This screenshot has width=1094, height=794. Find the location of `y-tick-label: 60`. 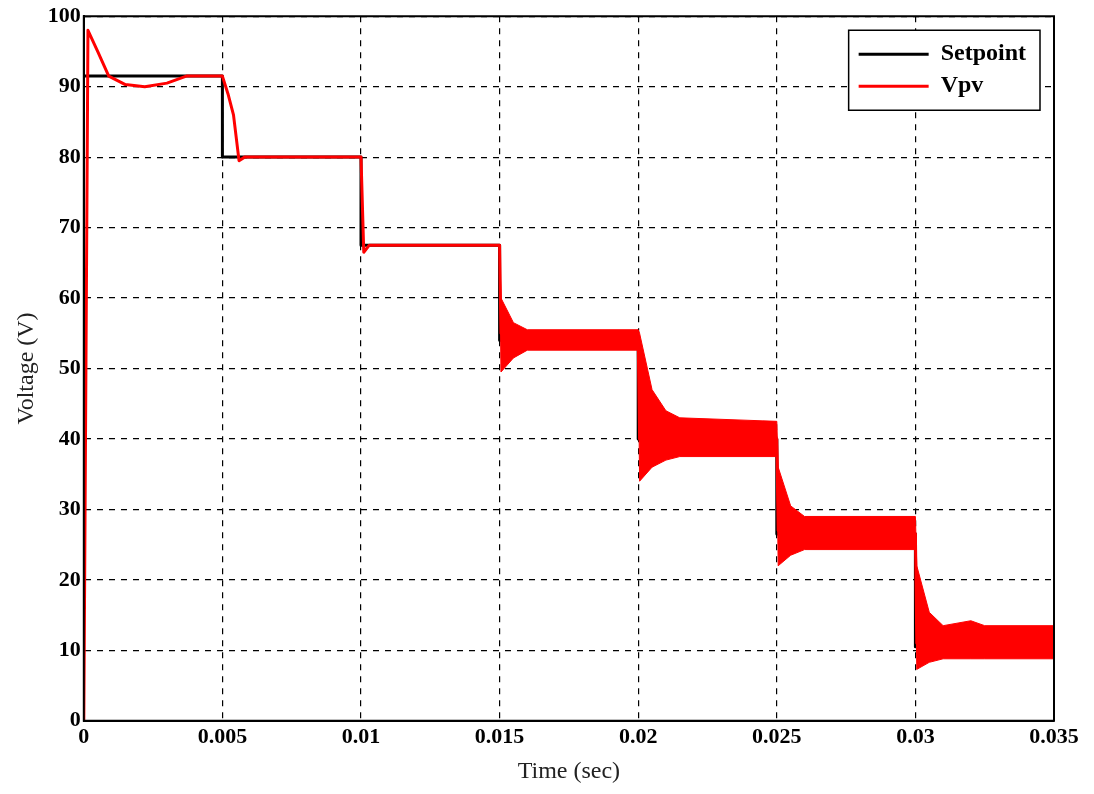

y-tick-label: 60 is located at coordinates (69, 296).